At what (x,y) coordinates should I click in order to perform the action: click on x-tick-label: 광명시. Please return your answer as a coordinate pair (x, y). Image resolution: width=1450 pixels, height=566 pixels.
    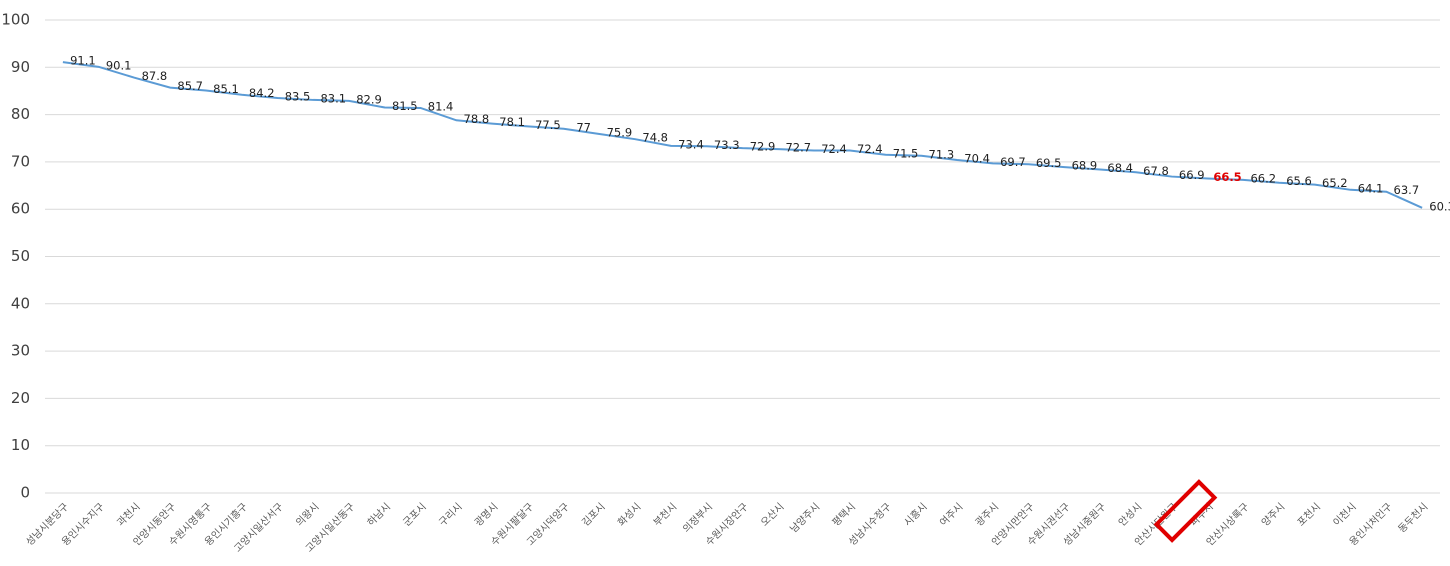
    Looking at the image, I should click on (486, 515).